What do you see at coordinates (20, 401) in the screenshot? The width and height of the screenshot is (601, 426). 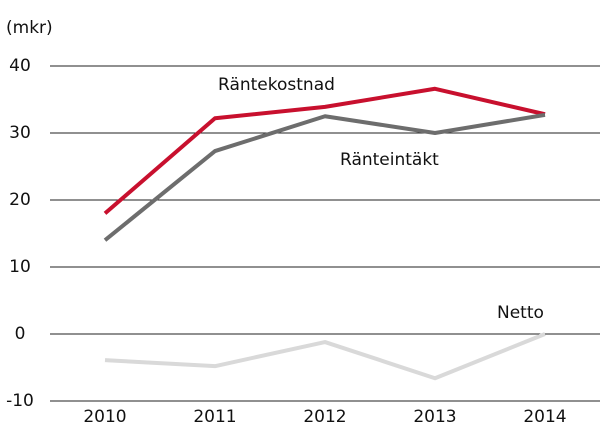 I see `y-tick-label: -10` at bounding box center [20, 401].